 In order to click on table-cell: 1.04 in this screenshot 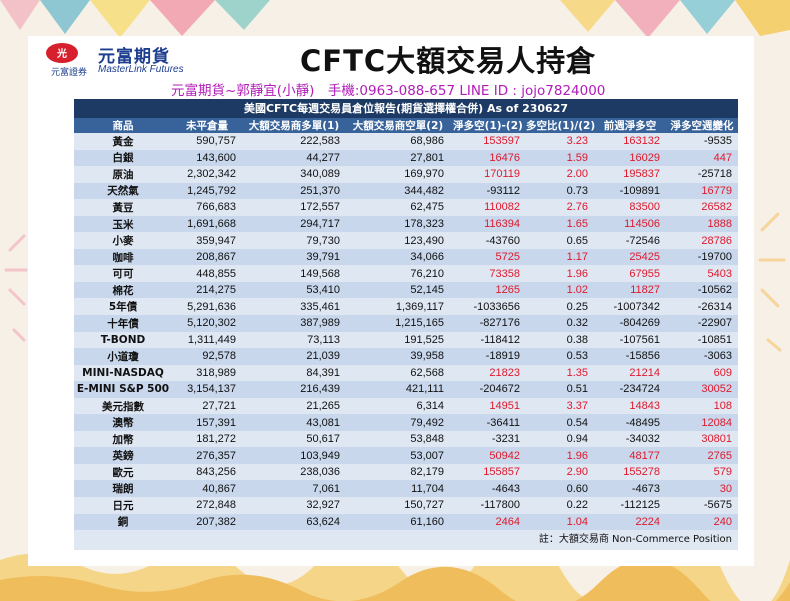, I will do `click(560, 522)`.